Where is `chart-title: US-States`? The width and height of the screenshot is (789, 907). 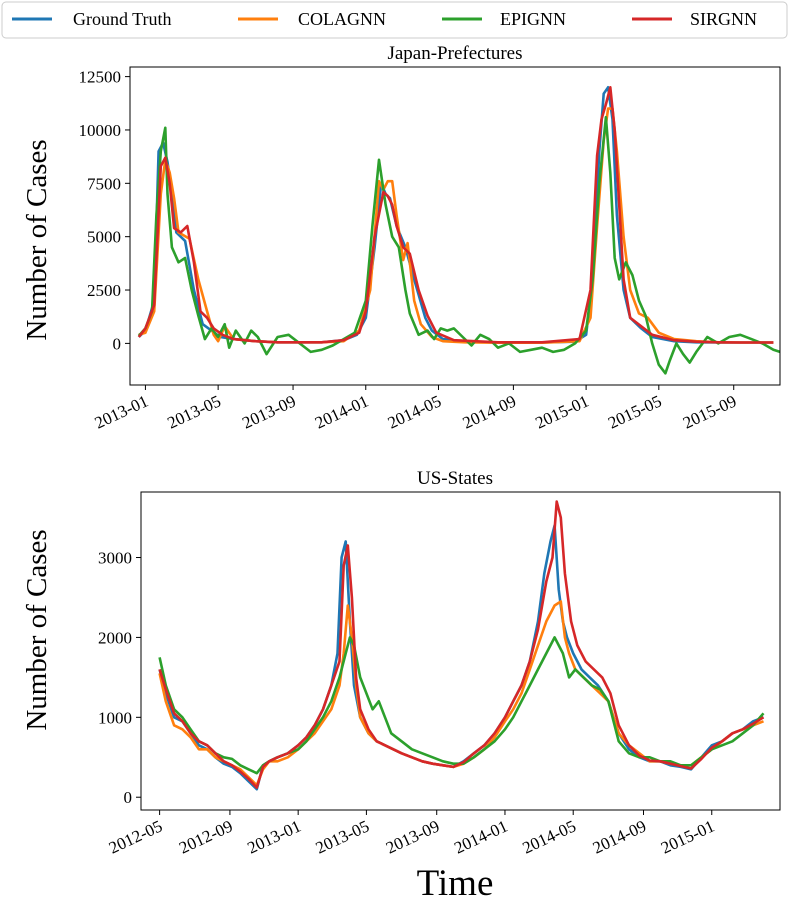
chart-title: US-States is located at coordinates (455, 478).